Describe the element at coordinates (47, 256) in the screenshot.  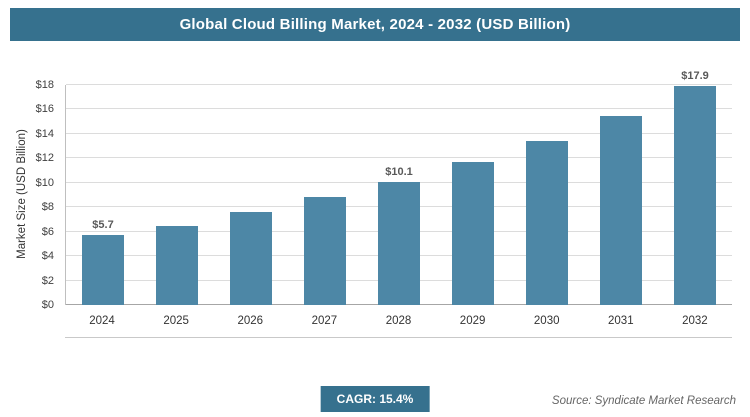
I see `y-tick-label: $4` at that location.